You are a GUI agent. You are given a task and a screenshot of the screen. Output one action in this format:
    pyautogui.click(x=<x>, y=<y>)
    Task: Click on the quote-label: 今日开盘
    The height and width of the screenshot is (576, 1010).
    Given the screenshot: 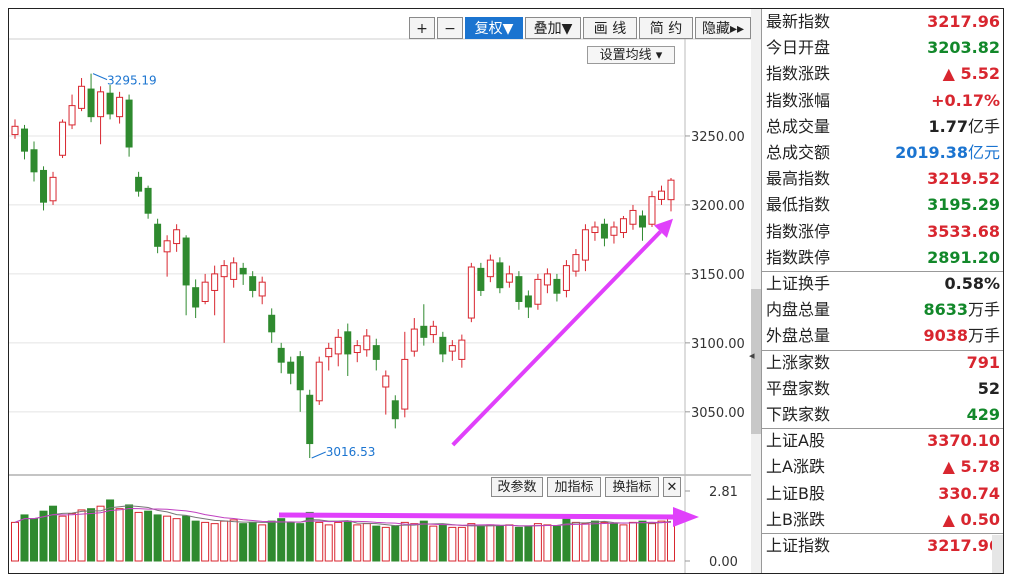 What is the action you would take?
    pyautogui.click(x=798, y=48)
    